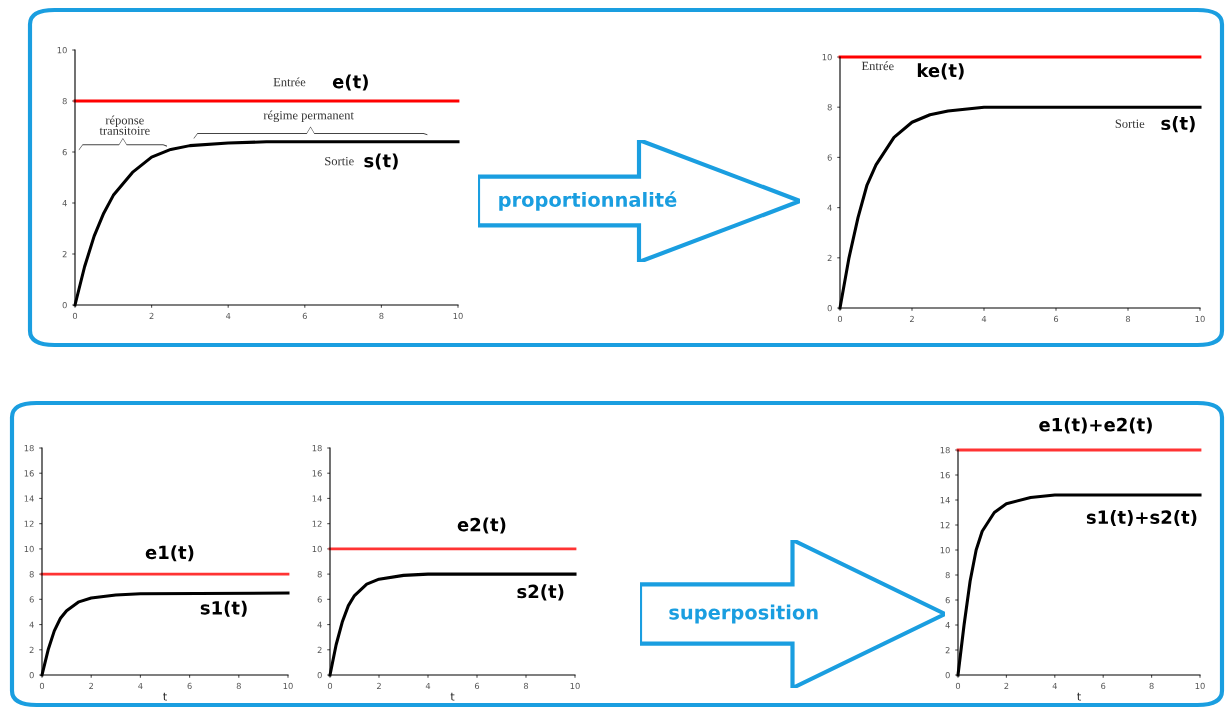 The height and width of the screenshot is (711, 1225). Describe the element at coordinates (588, 201) in the screenshot. I see `text: proportionnalité` at that location.